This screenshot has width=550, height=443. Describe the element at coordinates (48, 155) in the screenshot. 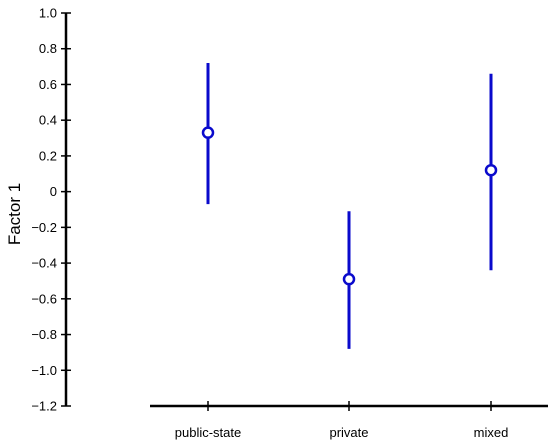

I see `y-tick-label: 0.2` at that location.